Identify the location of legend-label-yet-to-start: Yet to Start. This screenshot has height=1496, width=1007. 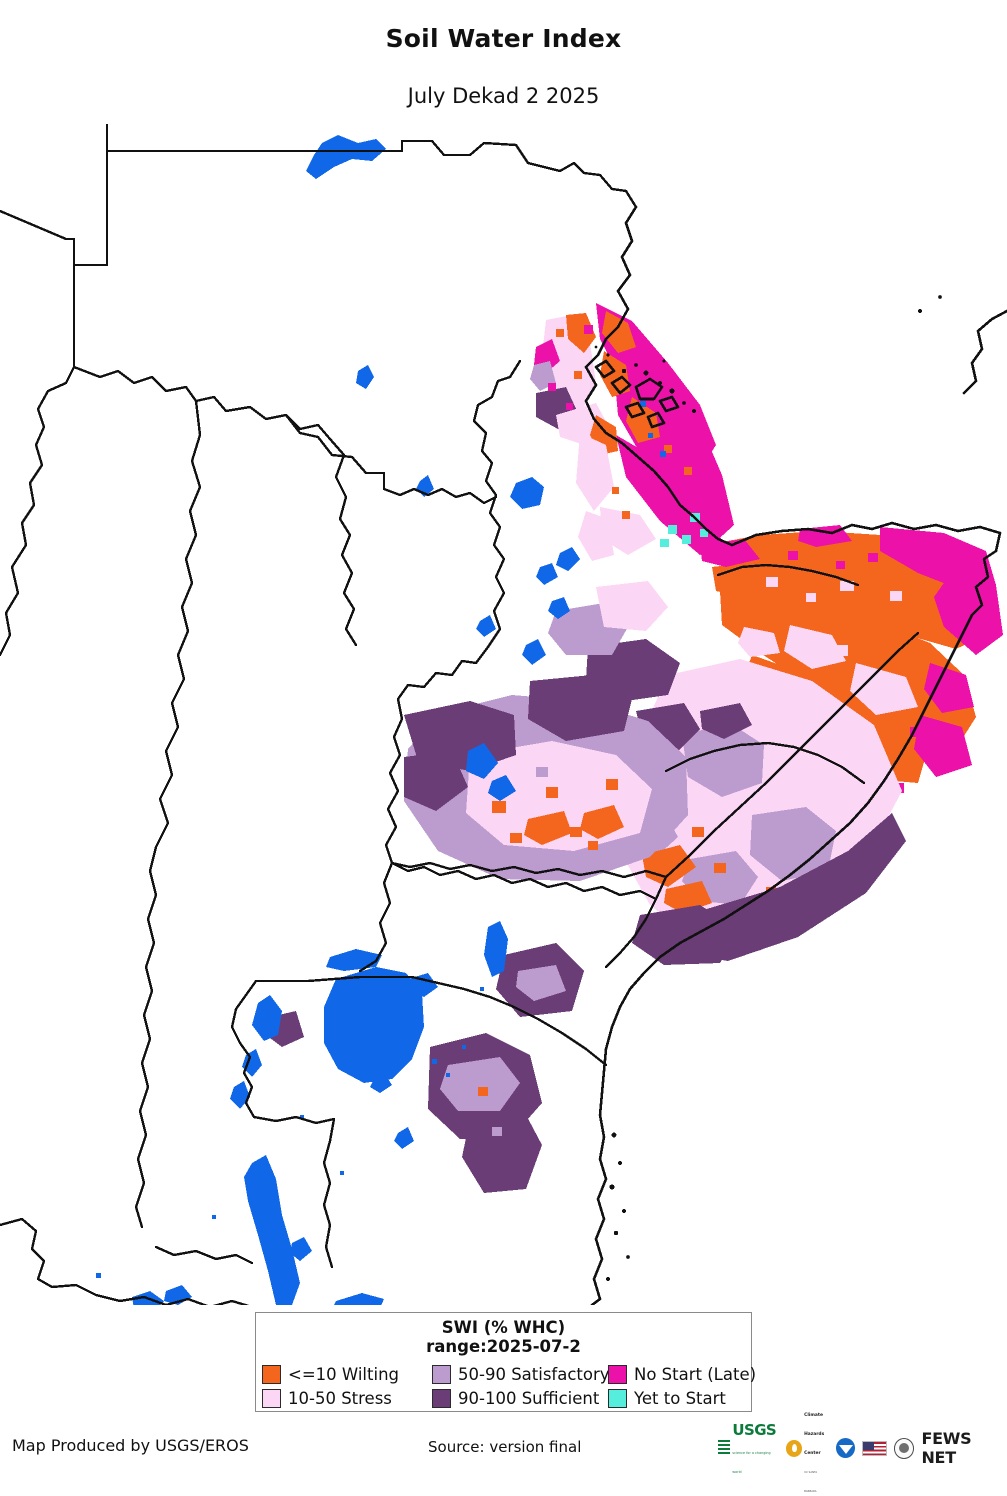
(680, 1398).